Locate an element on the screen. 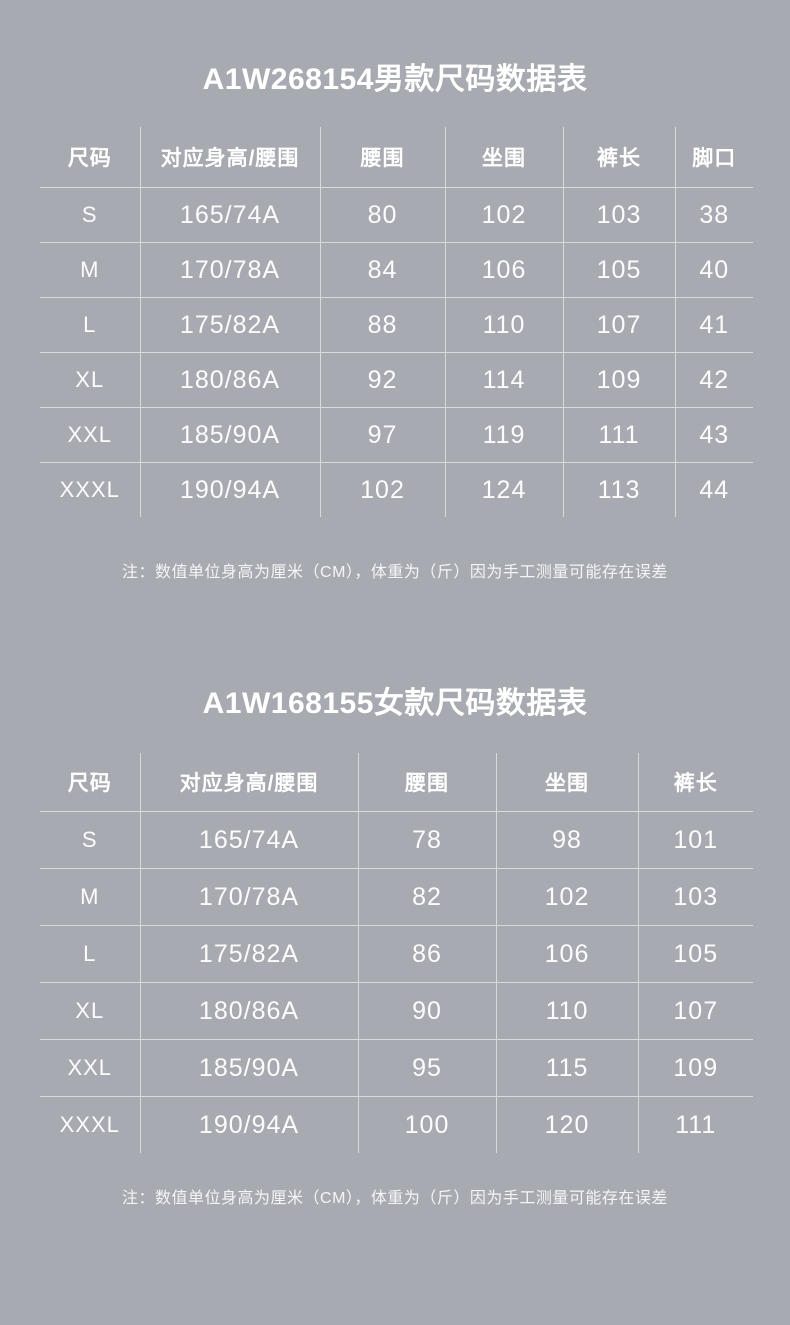  value-cell: 115 is located at coordinates (566, 1068).